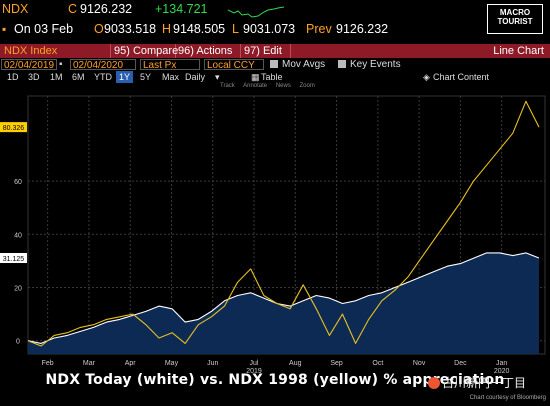  Describe the element at coordinates (269, 29) in the screenshot. I see `low-value: 9031.073` at that location.